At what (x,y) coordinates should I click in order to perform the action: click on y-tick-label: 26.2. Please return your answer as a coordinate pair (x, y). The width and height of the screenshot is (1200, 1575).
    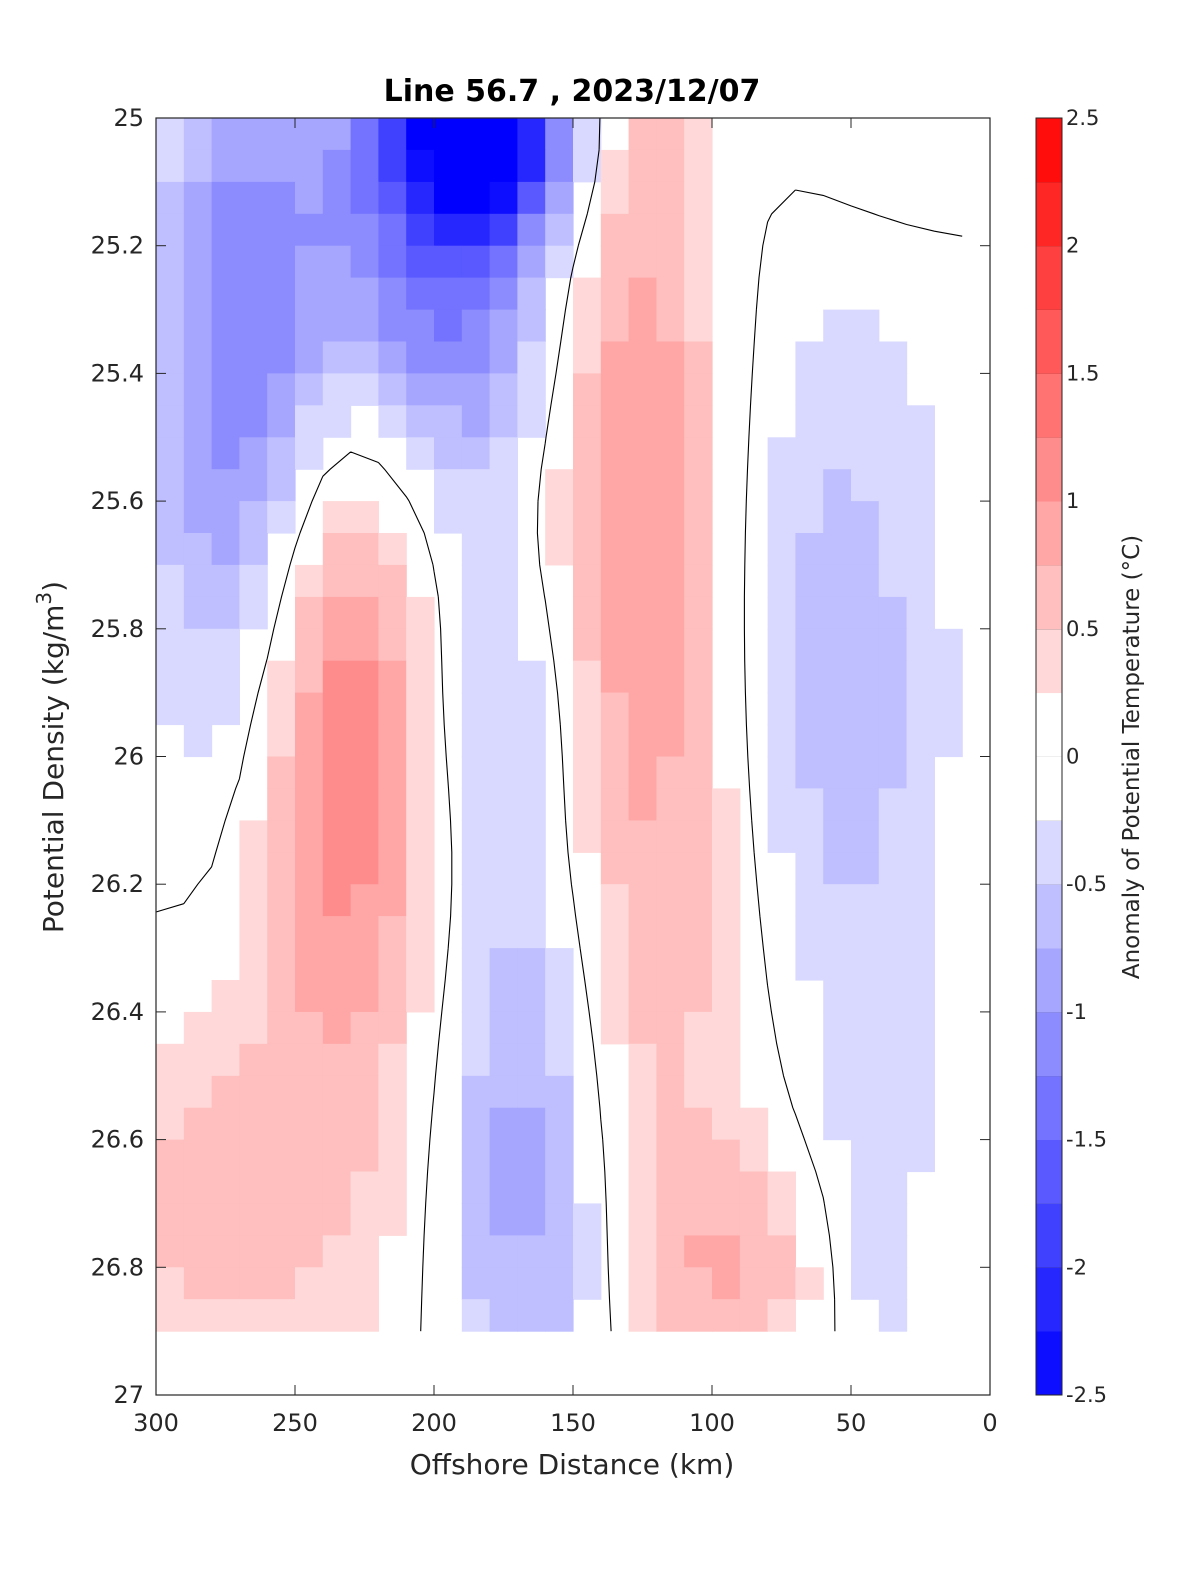
    Looking at the image, I should click on (117, 884).